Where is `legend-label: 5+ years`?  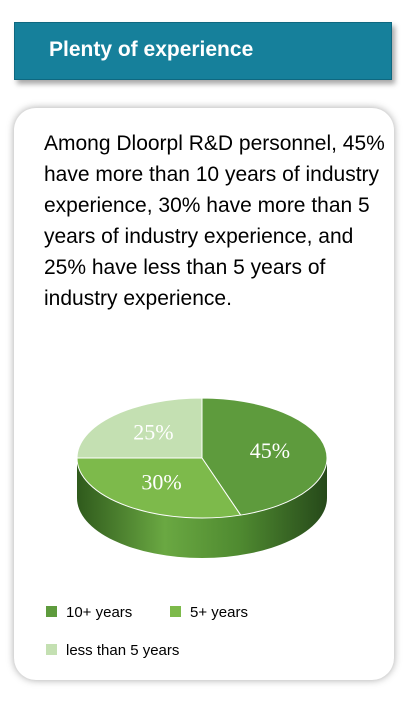 legend-label: 5+ years is located at coordinates (219, 612).